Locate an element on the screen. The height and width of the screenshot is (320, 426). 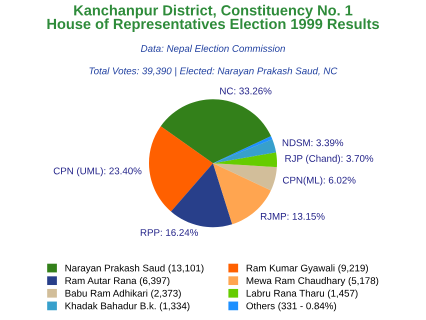
data-label: CPN(ML): 6.02% is located at coordinates (319, 181).